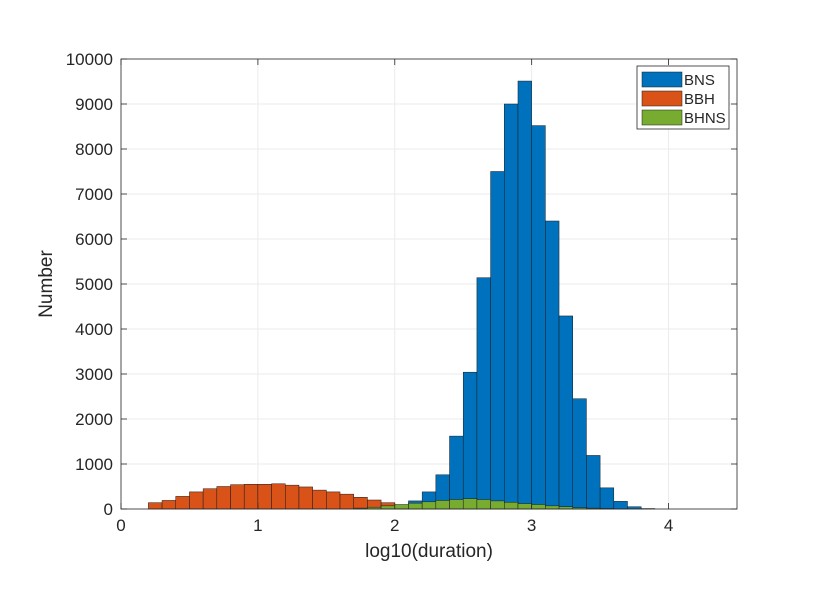  Describe the element at coordinates (699, 99) in the screenshot. I see `legend-label-bbh: BBH` at that location.